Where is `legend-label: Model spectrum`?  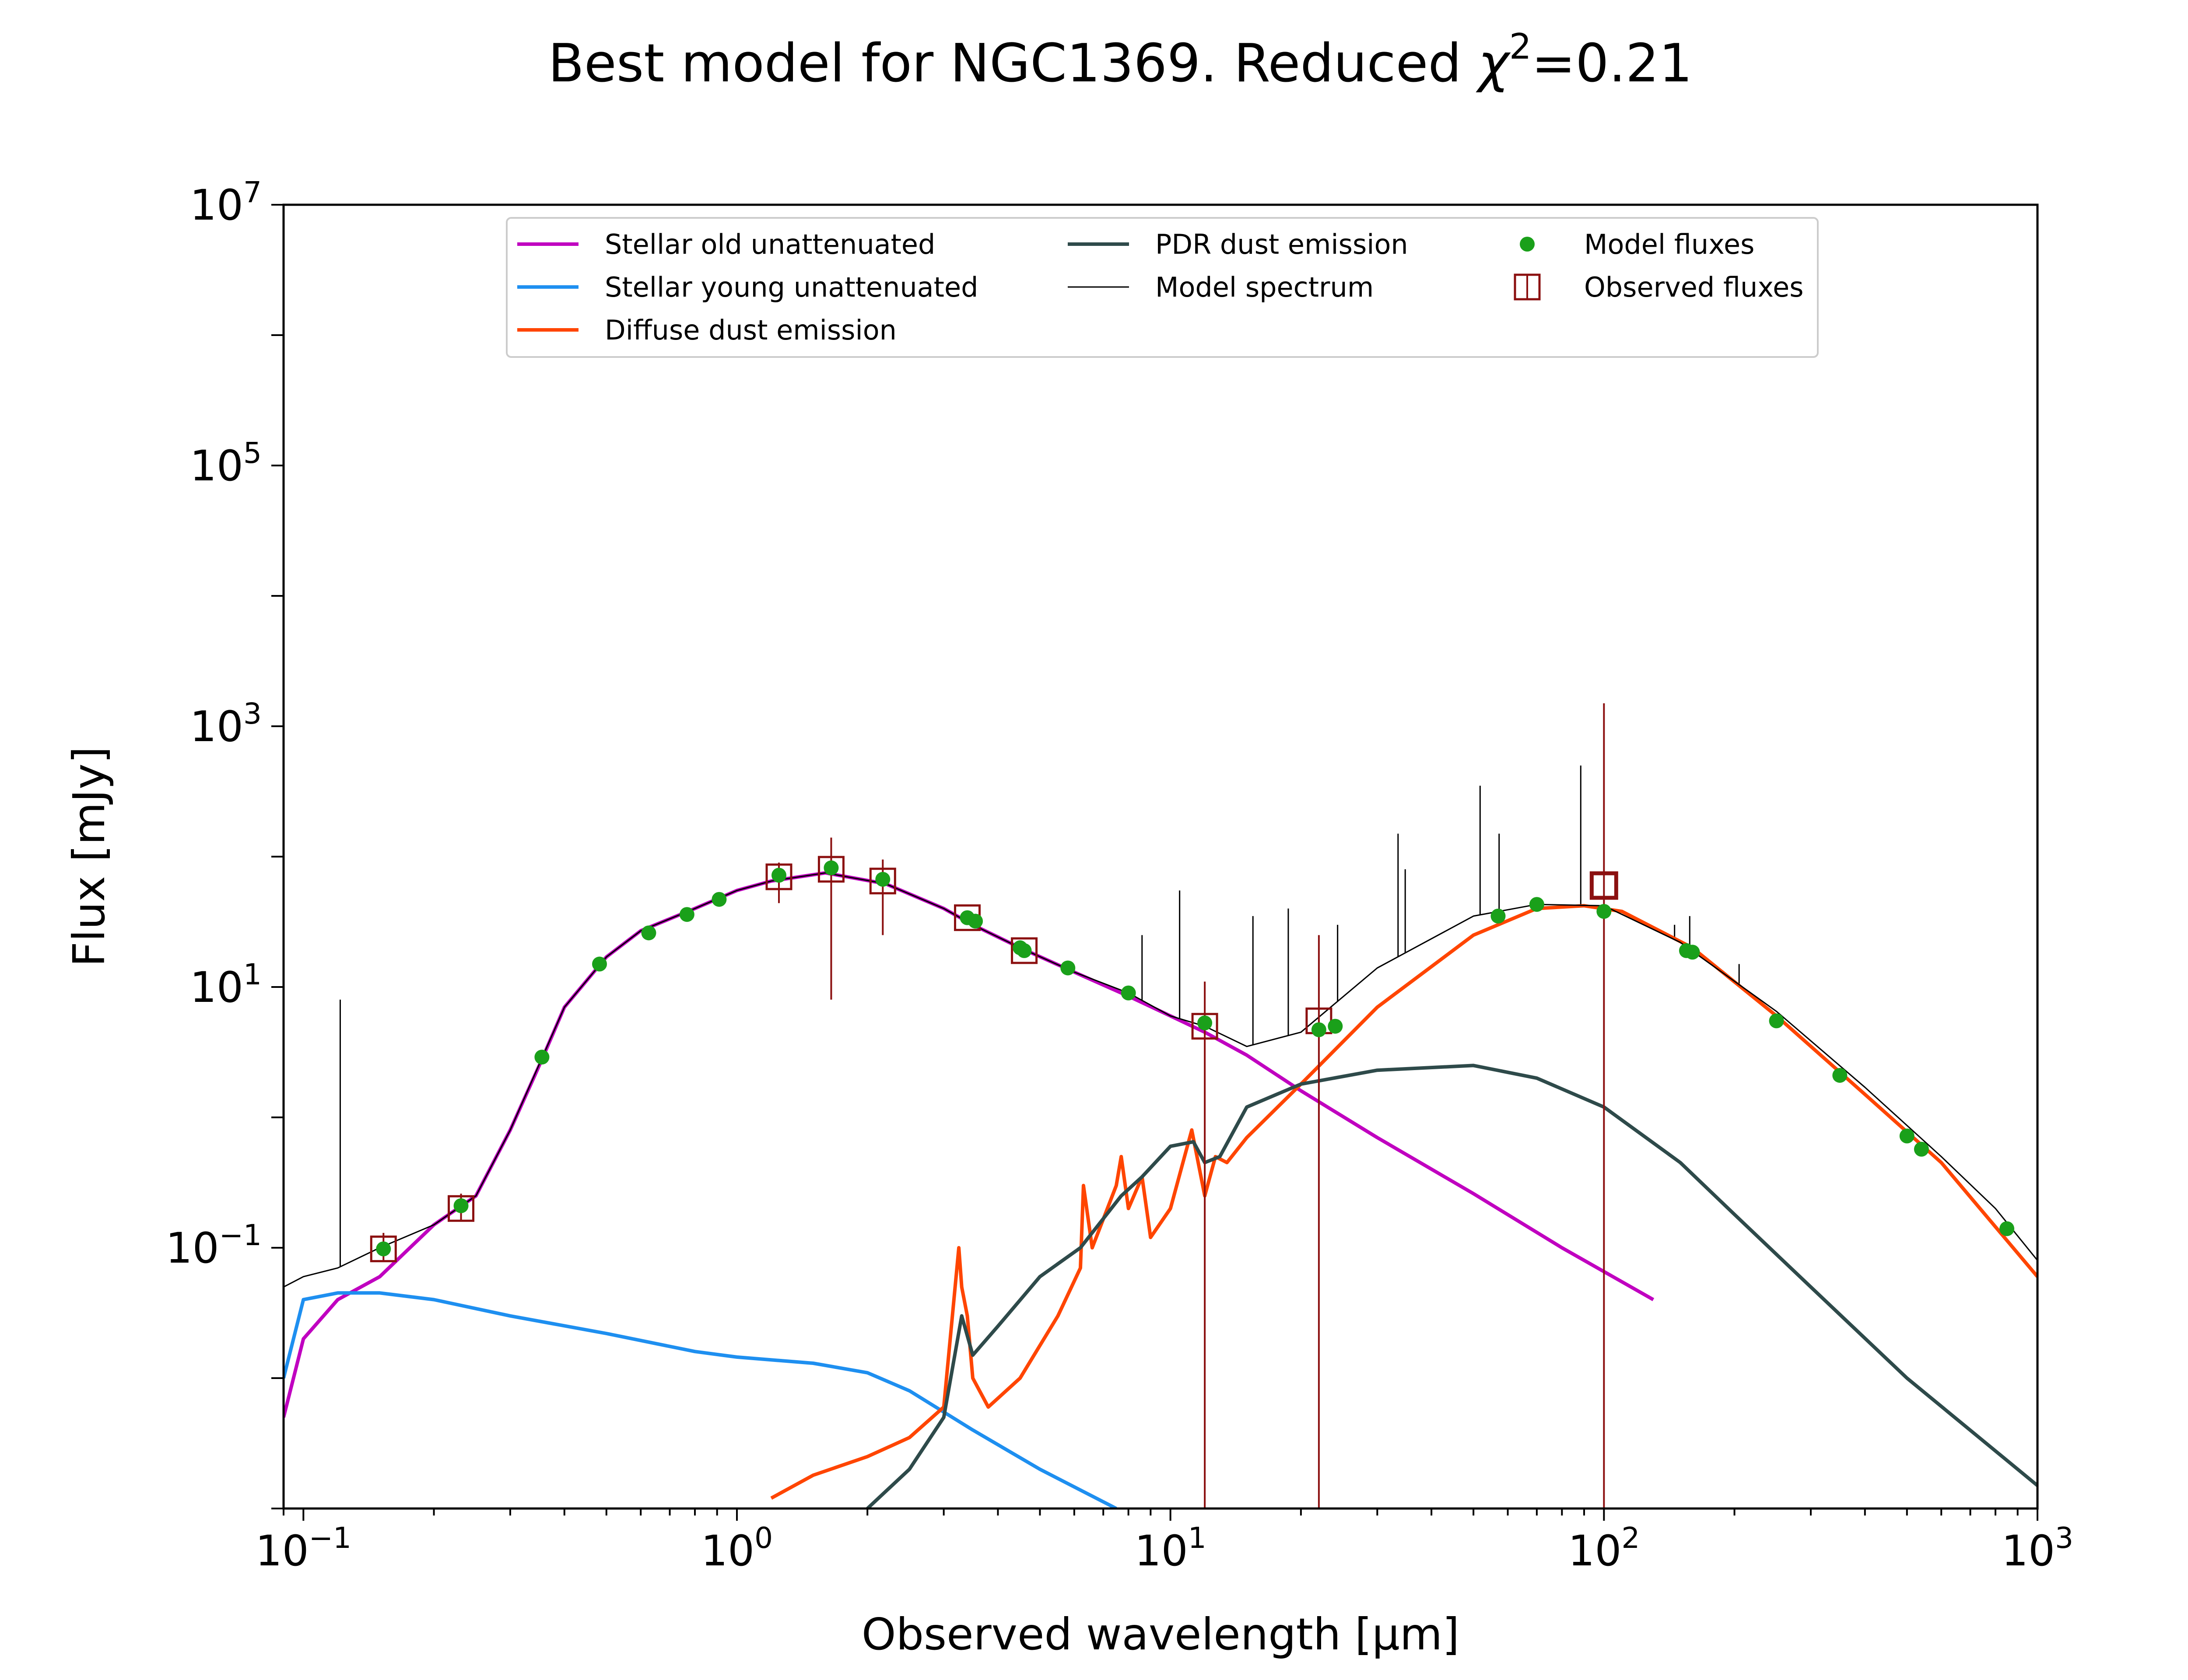
legend-label: Model spectrum is located at coordinates (1264, 287).